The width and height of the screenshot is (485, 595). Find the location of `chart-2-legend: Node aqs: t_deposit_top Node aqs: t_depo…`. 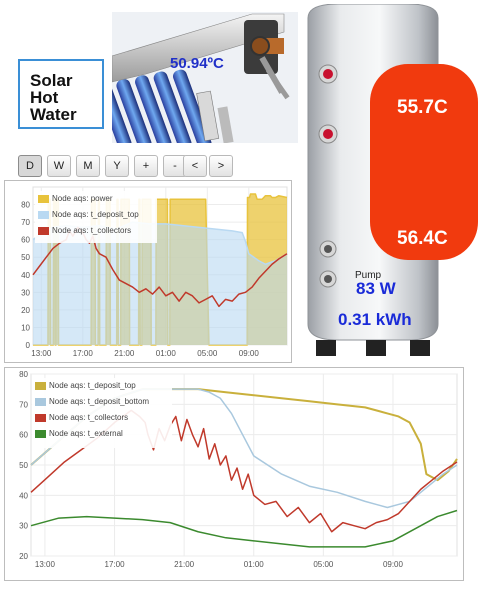

chart-2-legend: Node aqs: t_deposit_top Node aqs: t_depo… is located at coordinates (102, 413).